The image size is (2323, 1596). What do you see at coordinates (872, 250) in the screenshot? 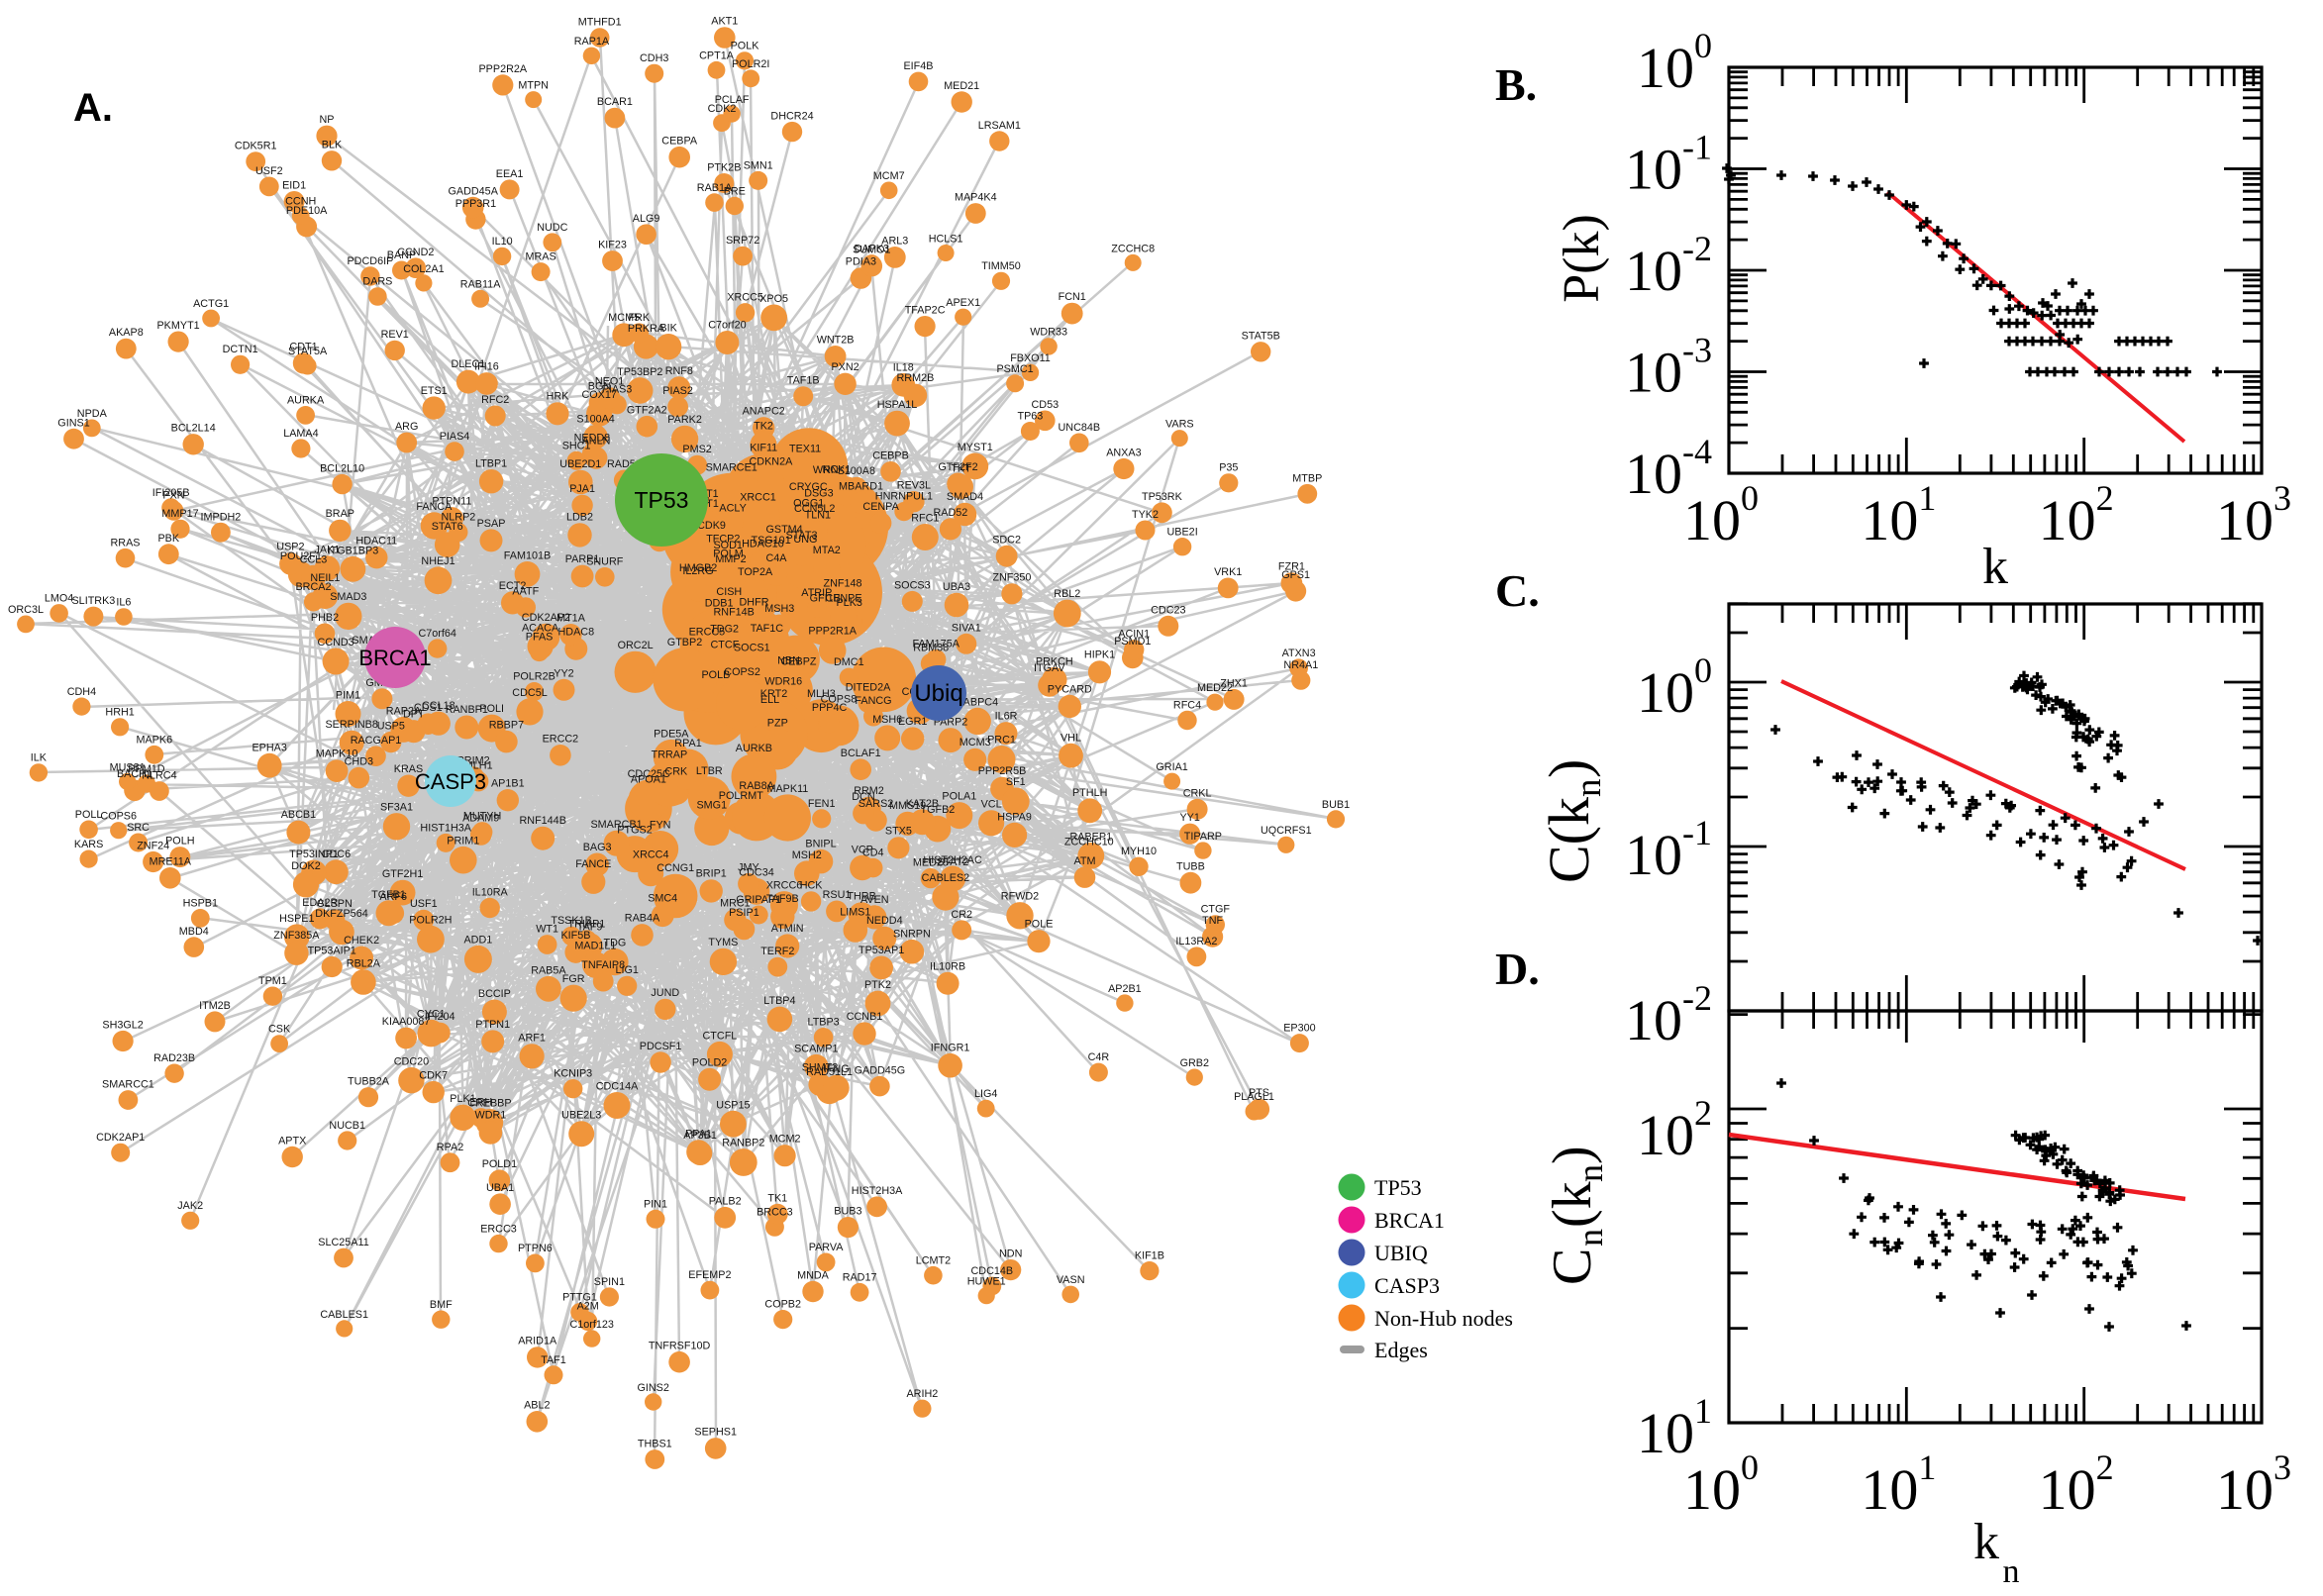
I see `svg-text: DAPK3` at bounding box center [872, 250].